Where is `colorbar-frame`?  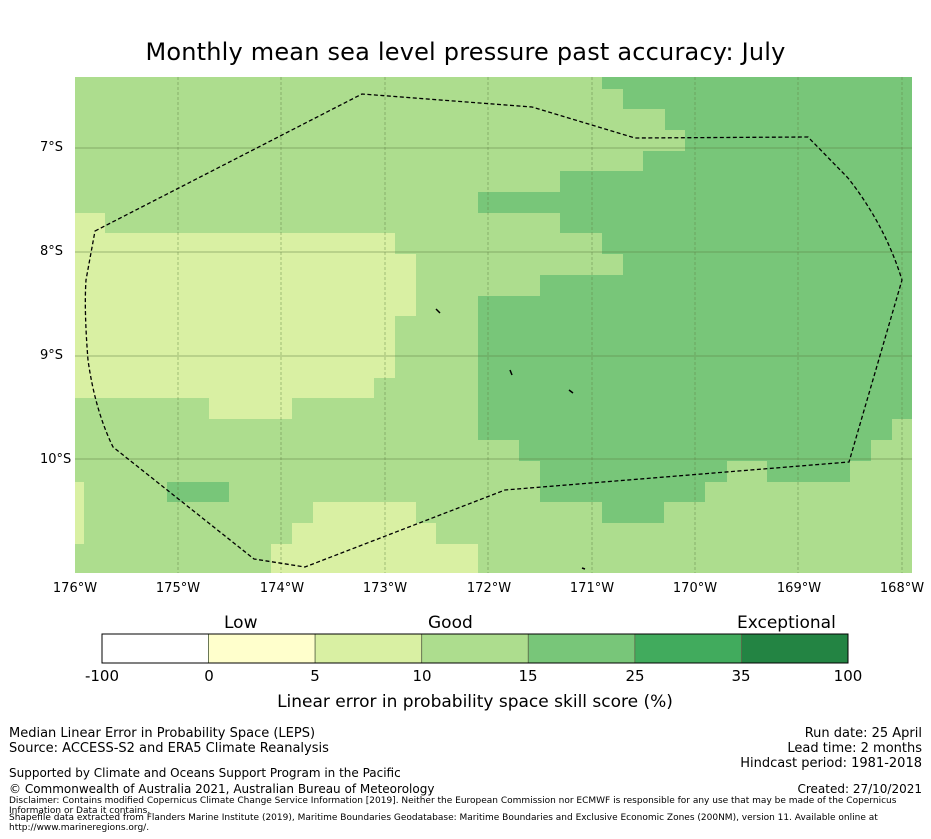
colorbar-frame is located at coordinates (475, 648).